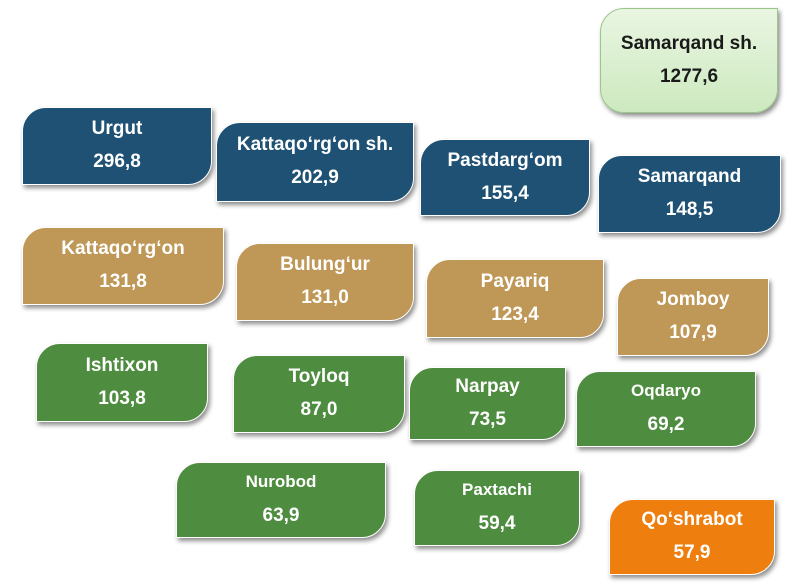 This screenshot has width=787, height=587. I want to click on tile-toyloq: Toyloq 87,0, so click(319, 394).